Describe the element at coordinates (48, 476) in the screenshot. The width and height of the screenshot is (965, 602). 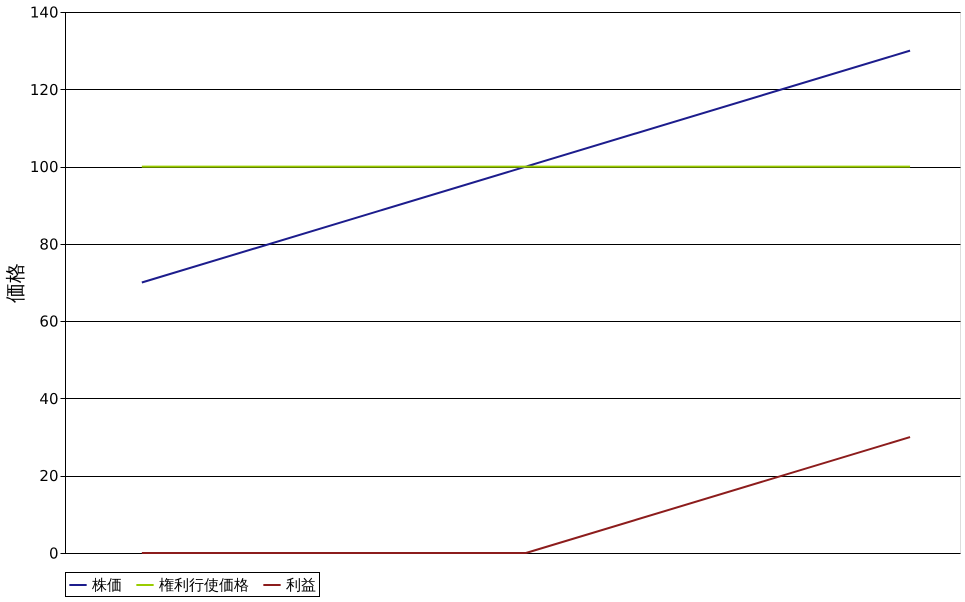
I see `y-tick-label: 20` at that location.